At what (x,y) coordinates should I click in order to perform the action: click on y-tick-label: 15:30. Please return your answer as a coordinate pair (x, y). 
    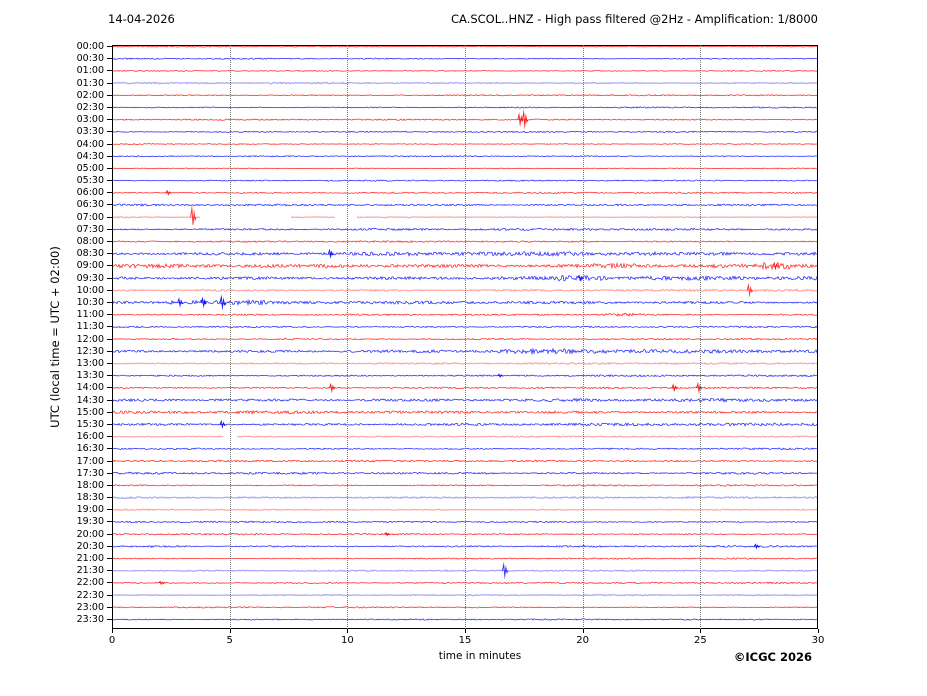
    Looking at the image, I should click on (90, 424).